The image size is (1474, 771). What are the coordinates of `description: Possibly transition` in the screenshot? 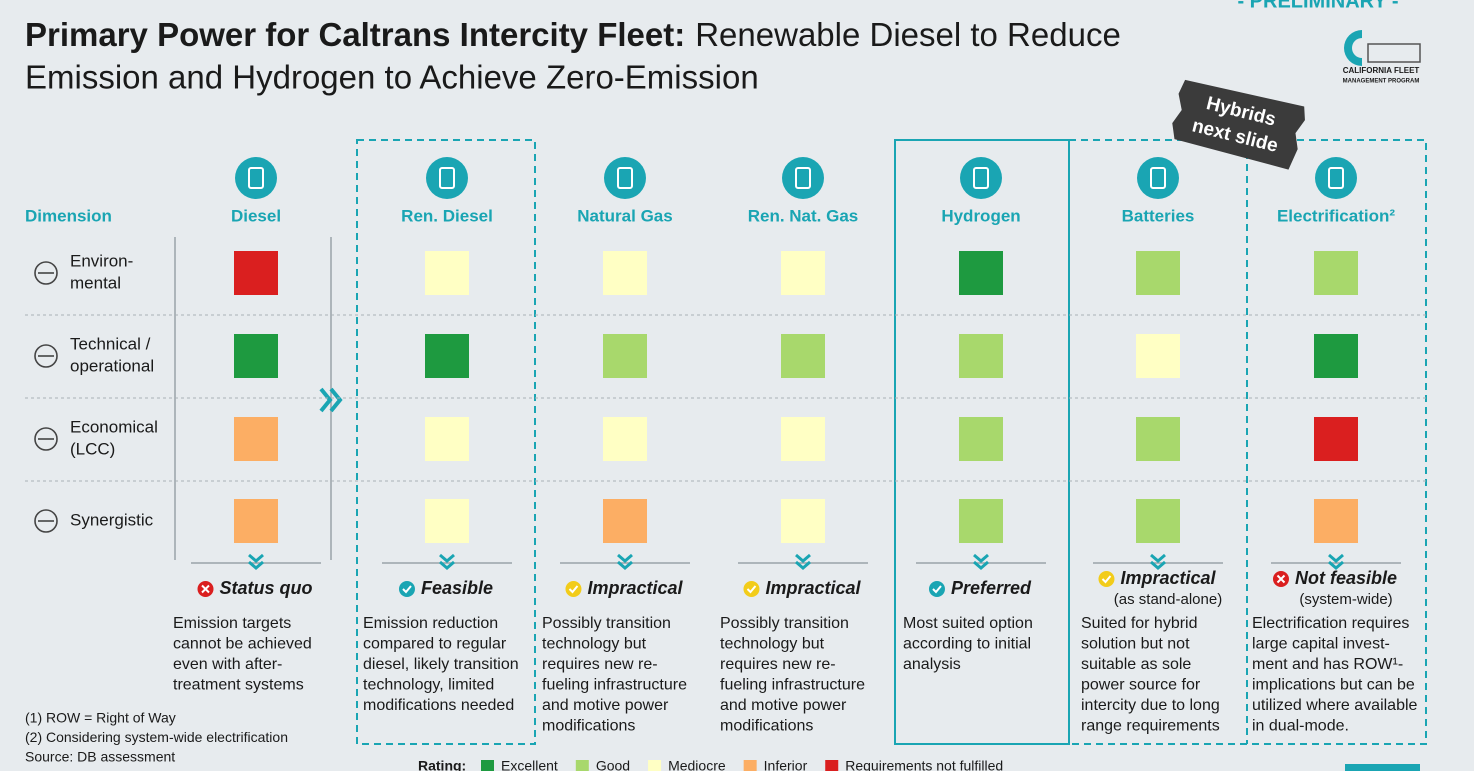 It's located at (784, 623).